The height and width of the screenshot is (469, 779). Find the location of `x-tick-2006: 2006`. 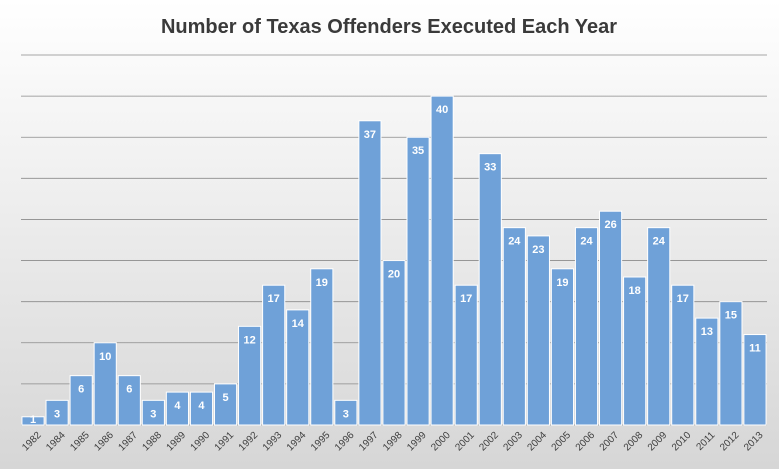

x-tick-2006: 2006 is located at coordinates (586, 442).